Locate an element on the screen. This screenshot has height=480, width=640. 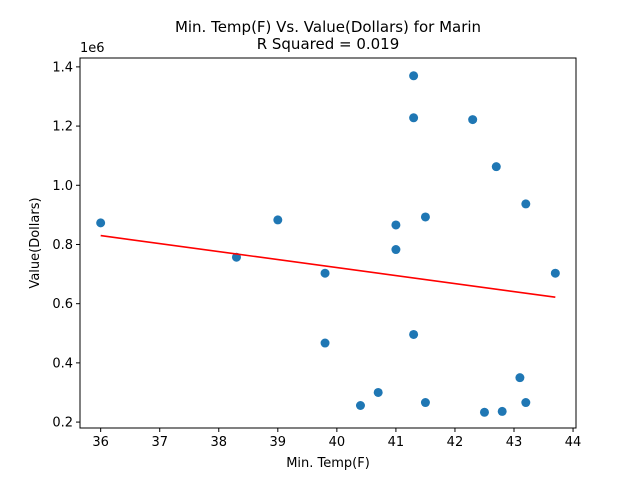
x-axis-label: Min. Temp(F) is located at coordinates (328, 463).